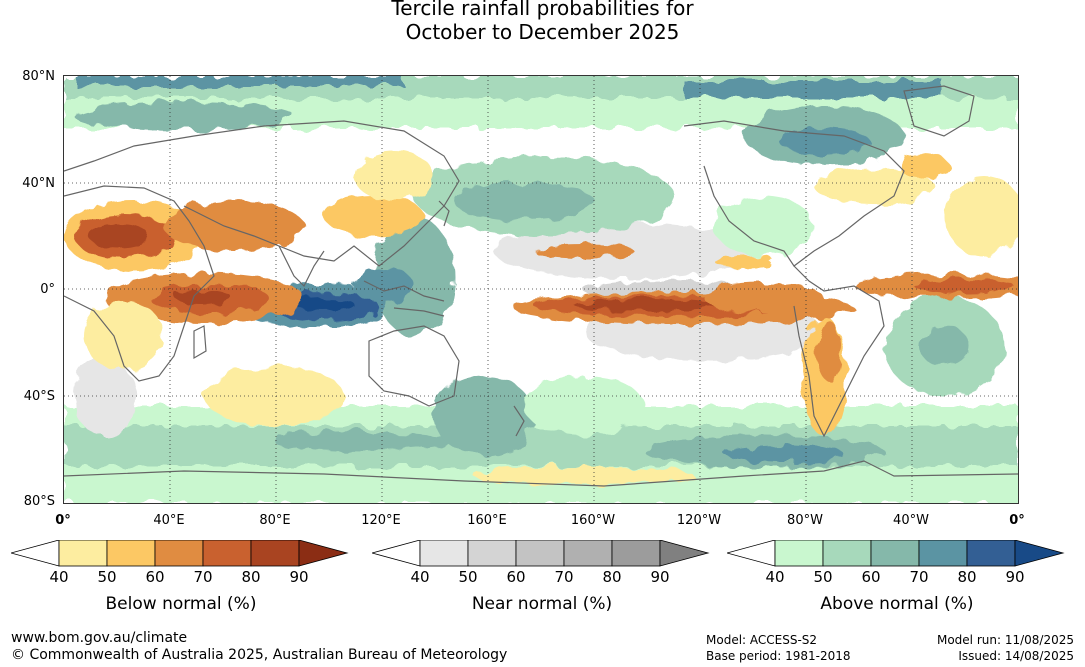  I want to click on lon-label-120e: 120°E, so click(381, 520).